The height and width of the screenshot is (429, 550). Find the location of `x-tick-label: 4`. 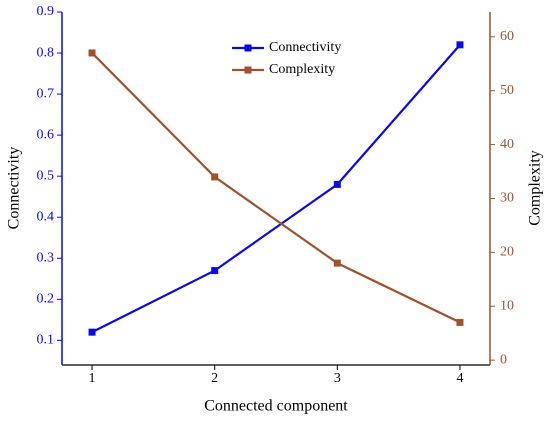

x-tick-label: 4 is located at coordinates (459, 378).